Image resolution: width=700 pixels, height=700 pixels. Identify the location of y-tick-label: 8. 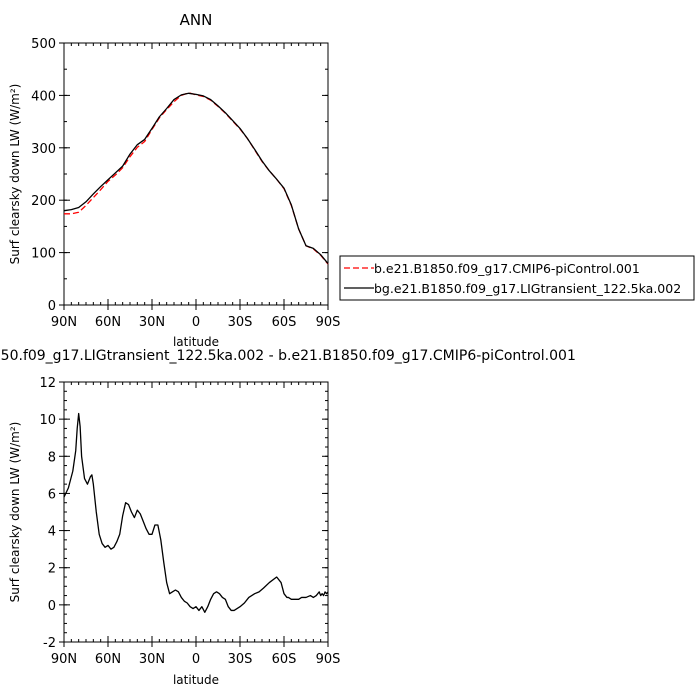
(52, 457).